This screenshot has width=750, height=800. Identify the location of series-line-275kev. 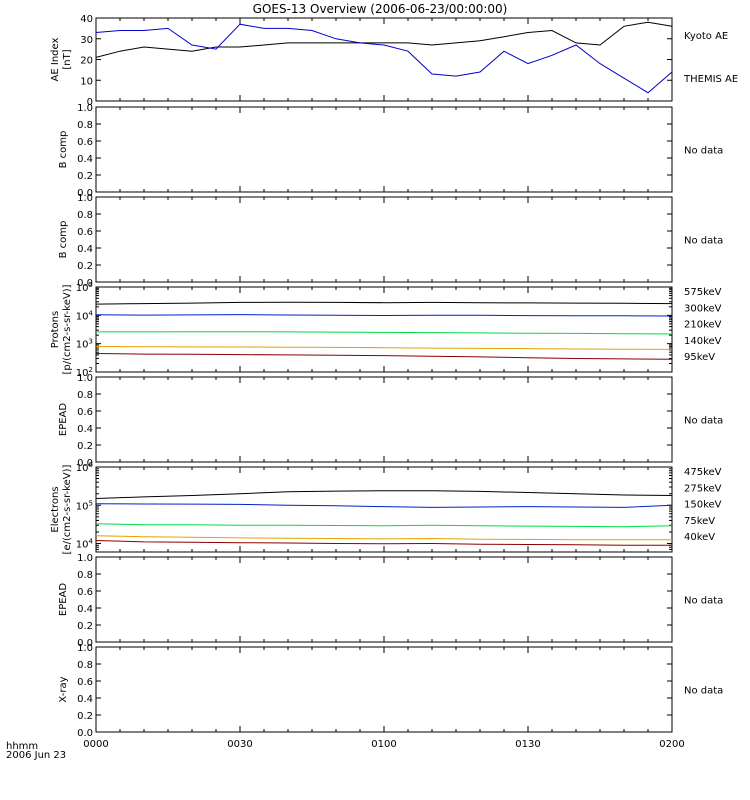
(383, 538).